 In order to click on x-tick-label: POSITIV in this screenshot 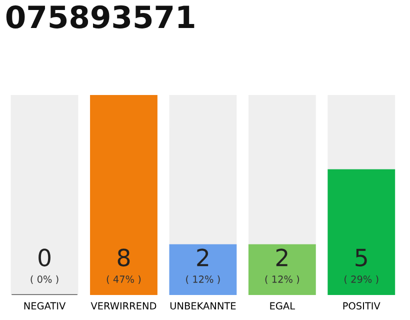, I will do `click(361, 306)`.